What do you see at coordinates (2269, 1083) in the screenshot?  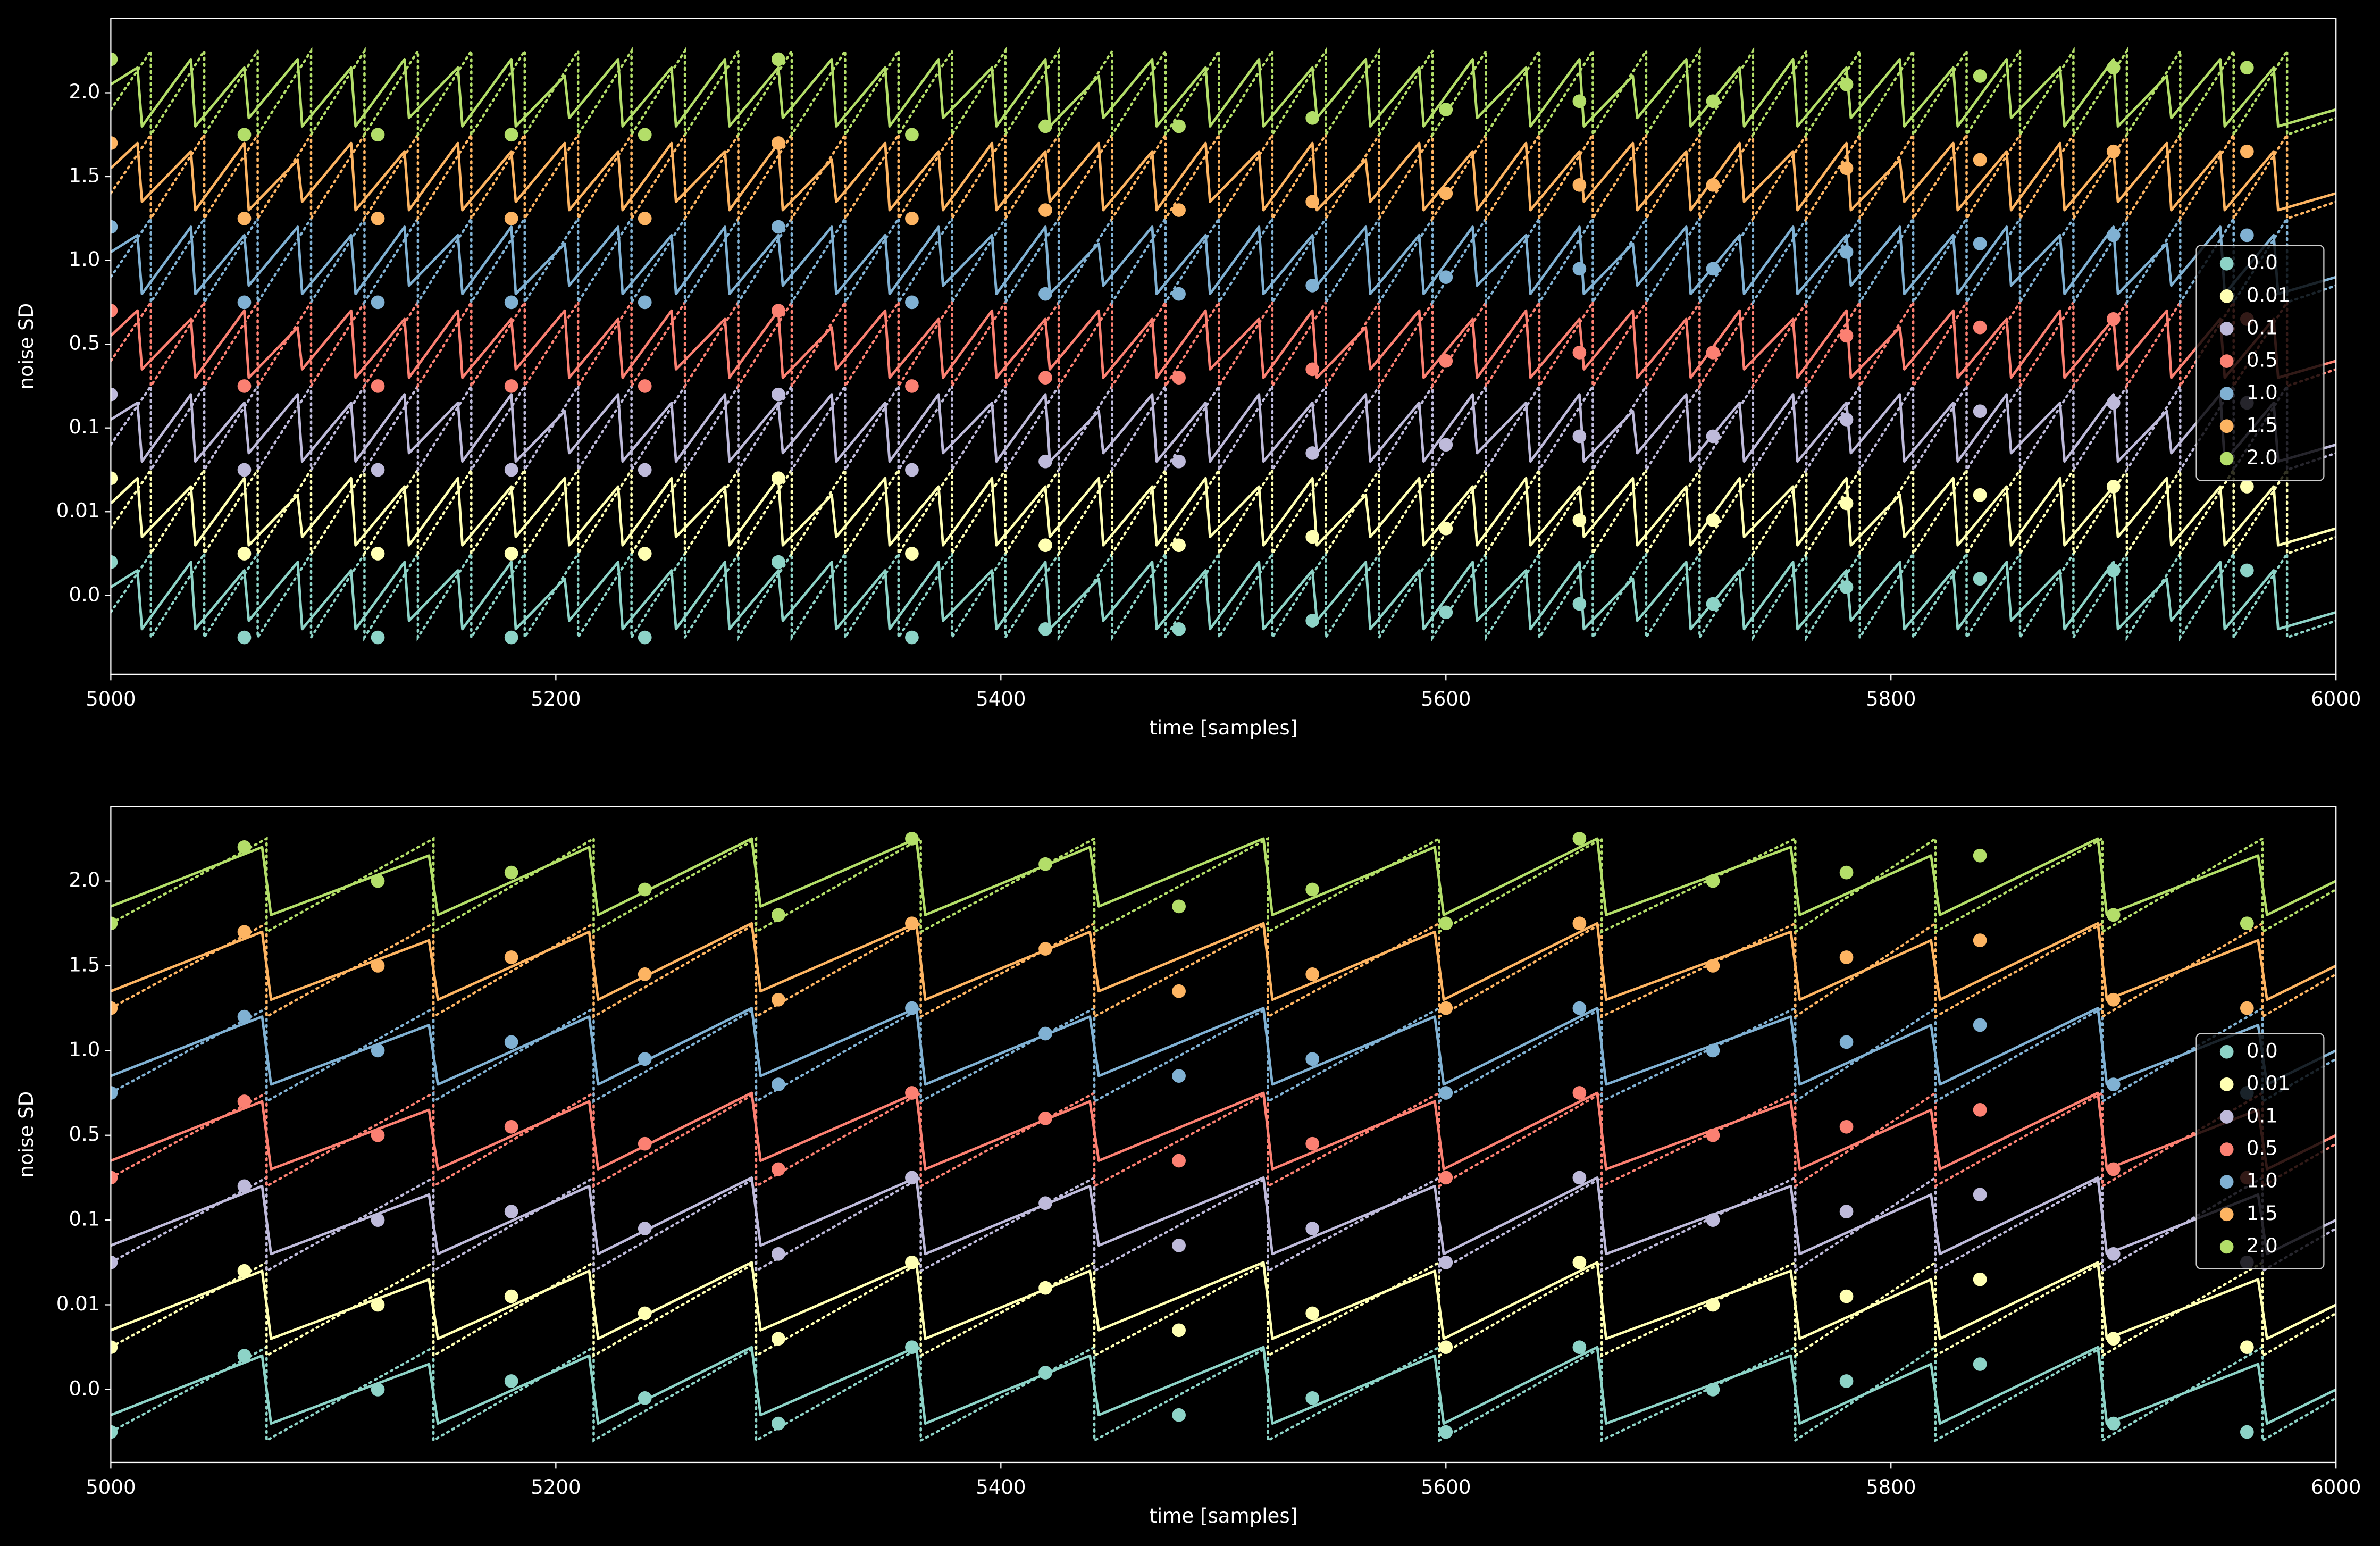 I see `legend-label: 0.01` at bounding box center [2269, 1083].